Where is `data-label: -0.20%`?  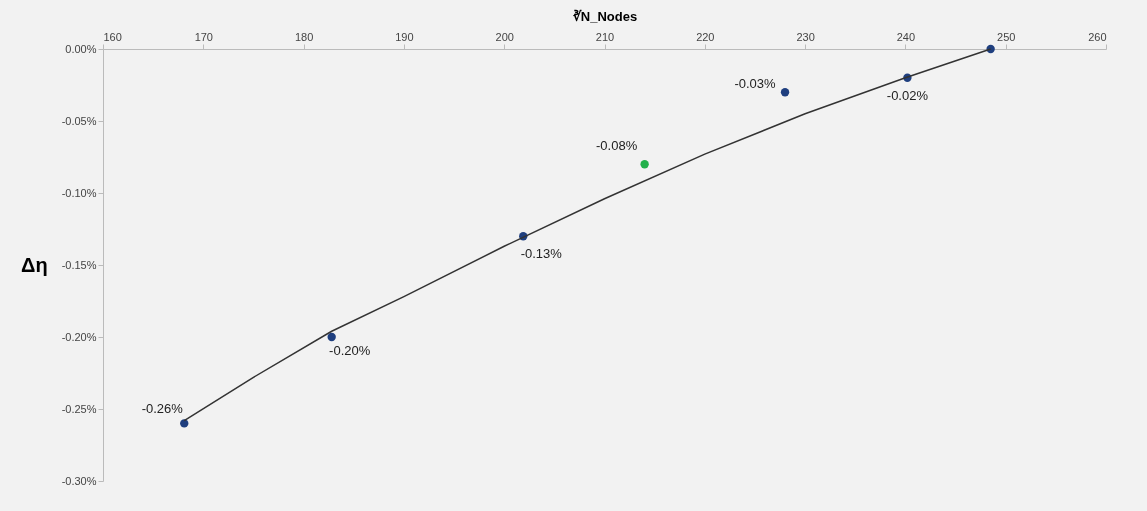
data-label: -0.20% is located at coordinates (350, 350).